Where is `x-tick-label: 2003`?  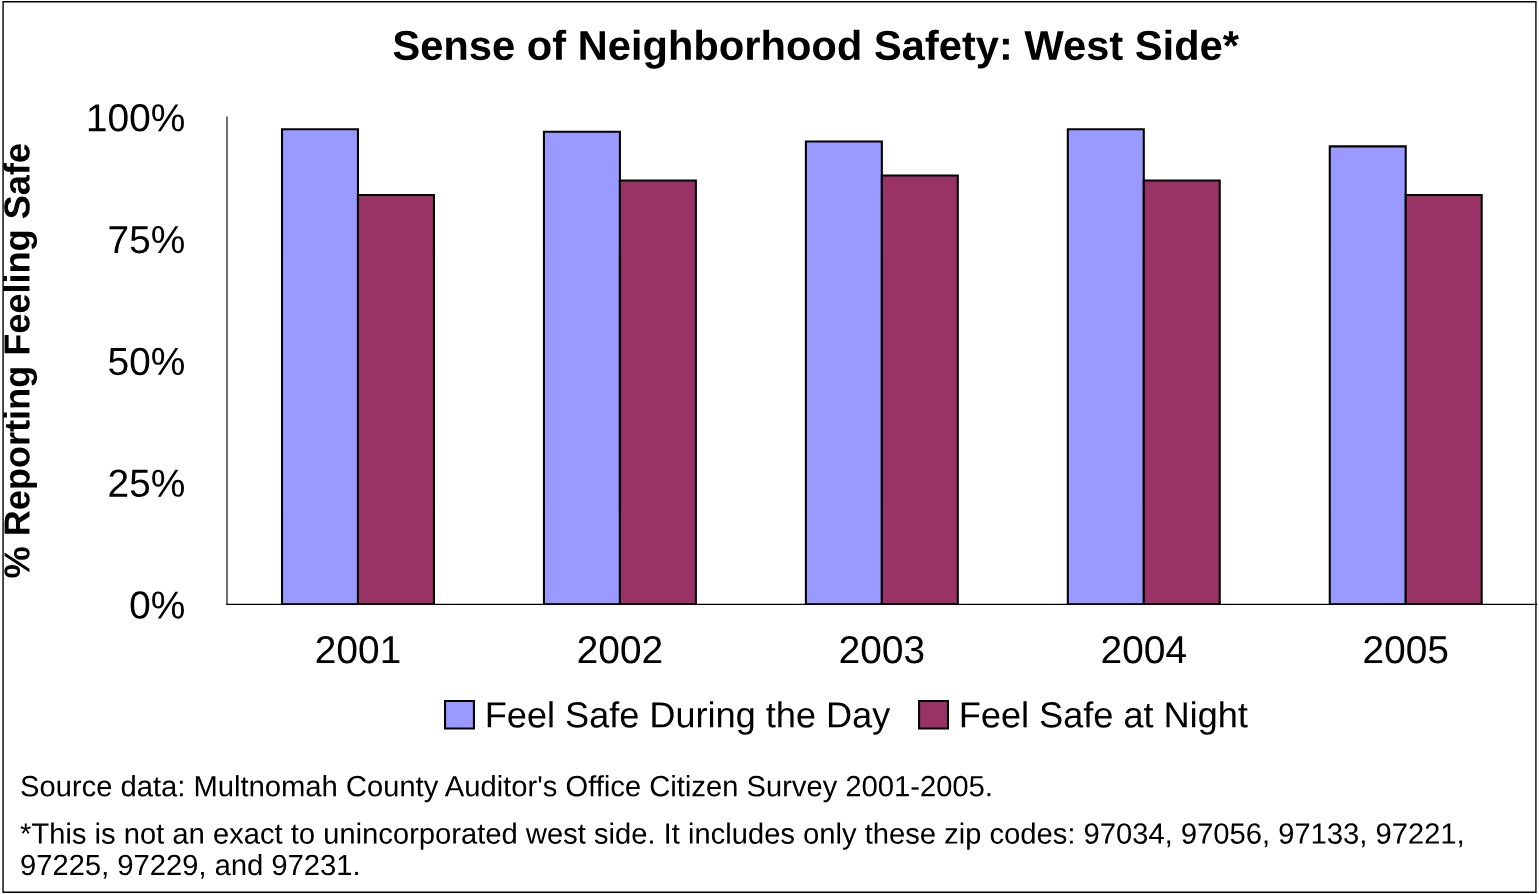 x-tick-label: 2003 is located at coordinates (882, 649).